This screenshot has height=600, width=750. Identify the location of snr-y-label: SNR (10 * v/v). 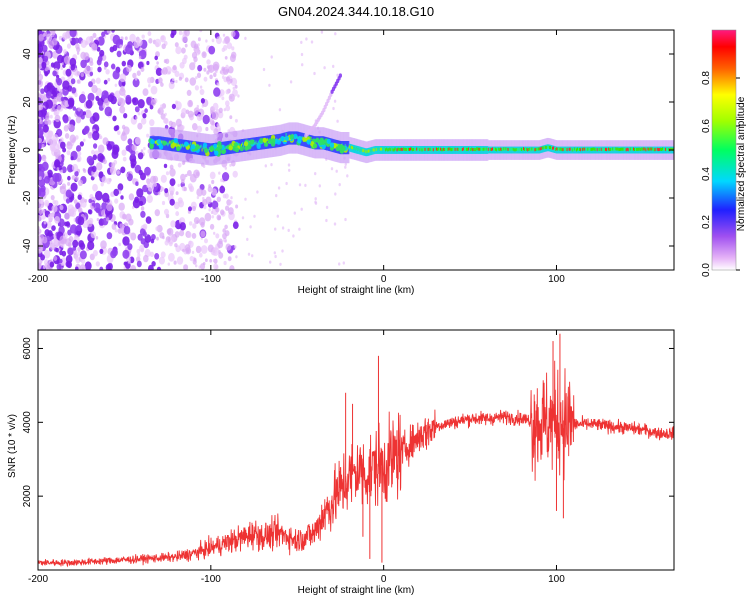
(12, 446).